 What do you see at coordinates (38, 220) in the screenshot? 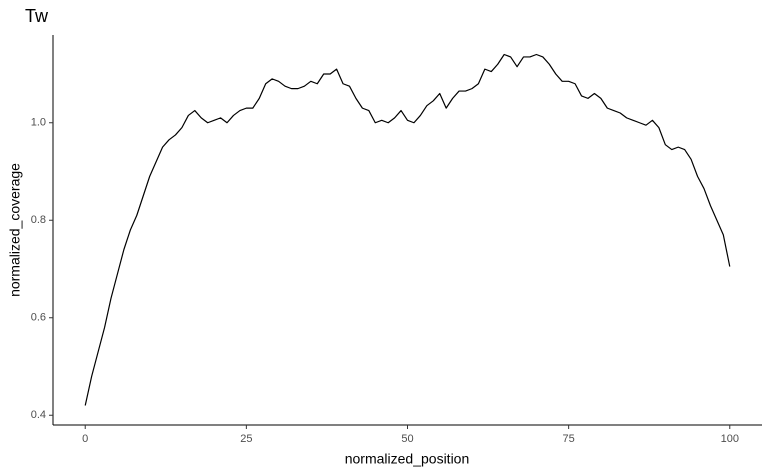
I see `y-tick-label: 0.8` at bounding box center [38, 220].